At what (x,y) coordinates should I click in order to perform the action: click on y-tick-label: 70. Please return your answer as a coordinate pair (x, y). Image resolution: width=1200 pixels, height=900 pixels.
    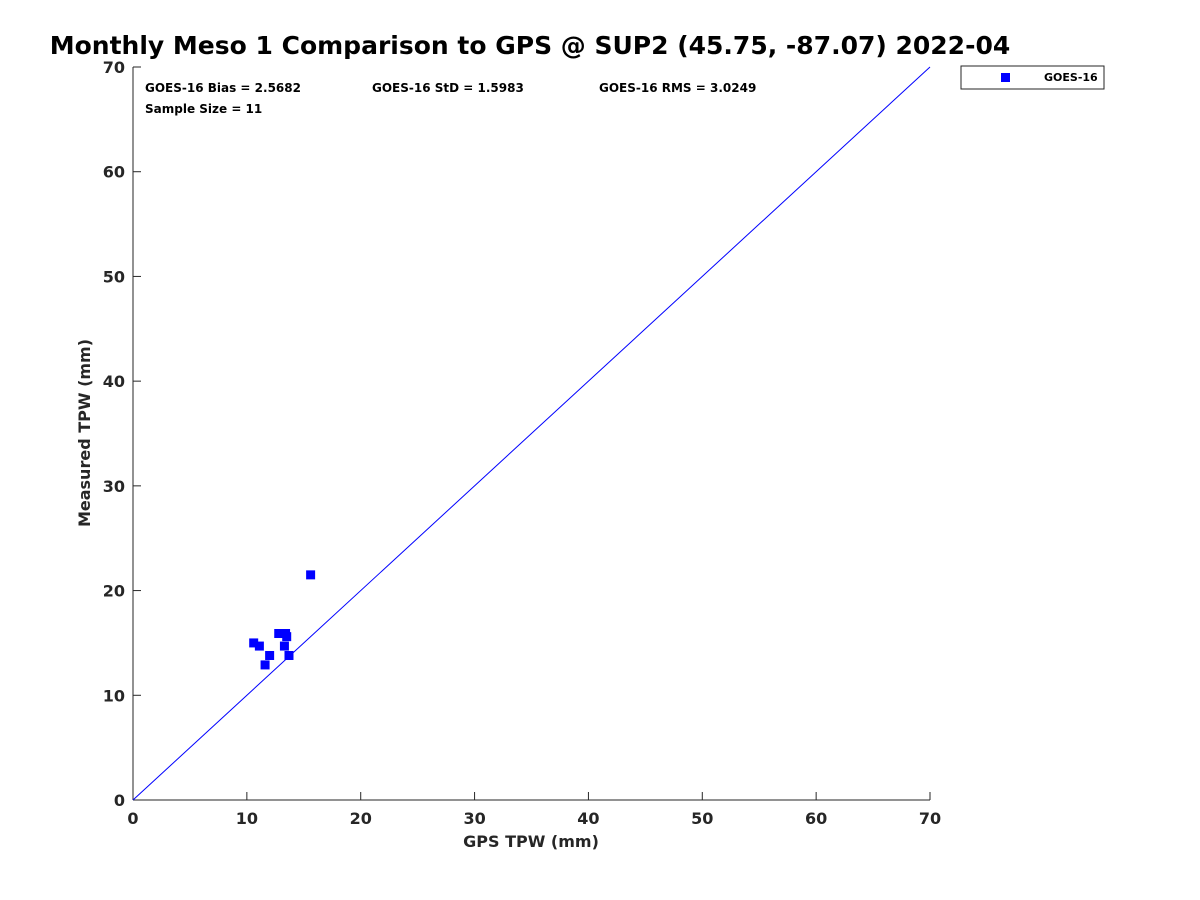
    Looking at the image, I should click on (114, 67).